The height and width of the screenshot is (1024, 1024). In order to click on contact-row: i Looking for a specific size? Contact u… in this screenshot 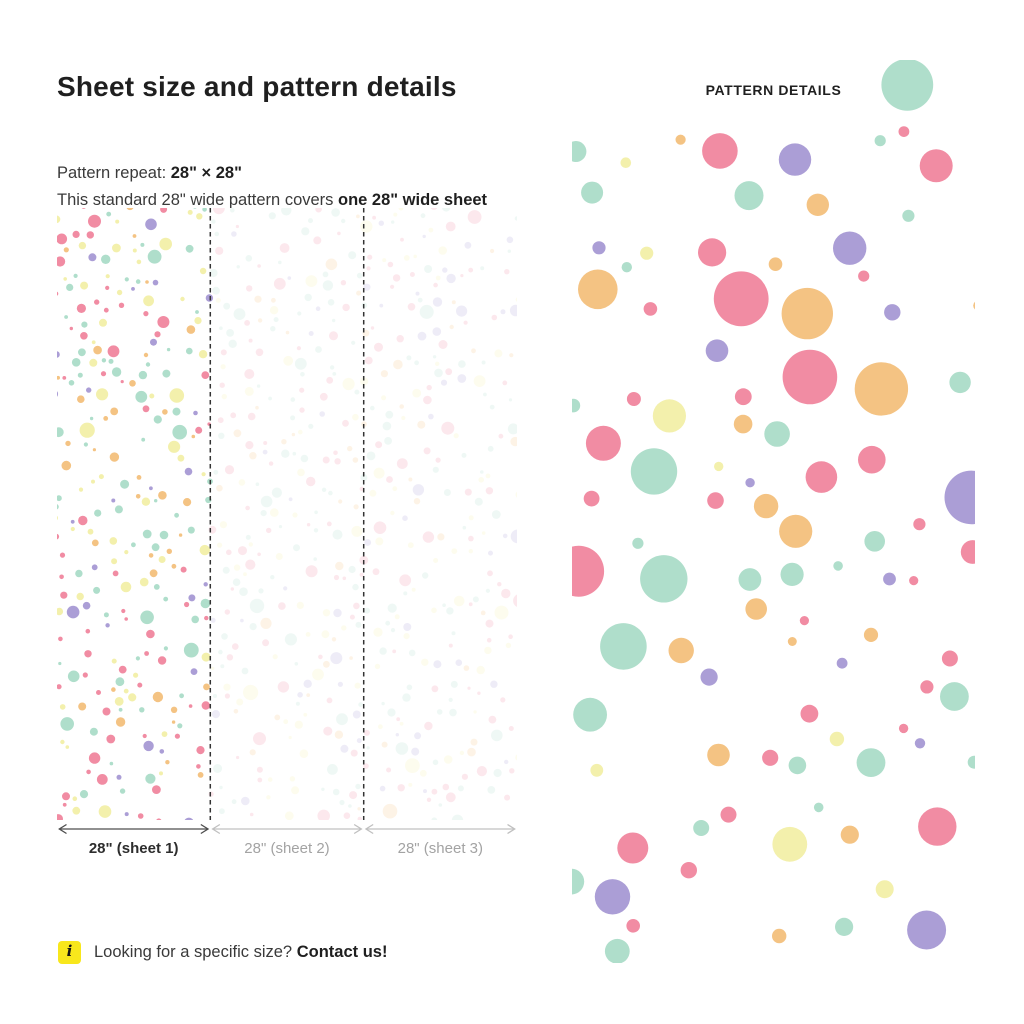, I will do `click(222, 952)`.